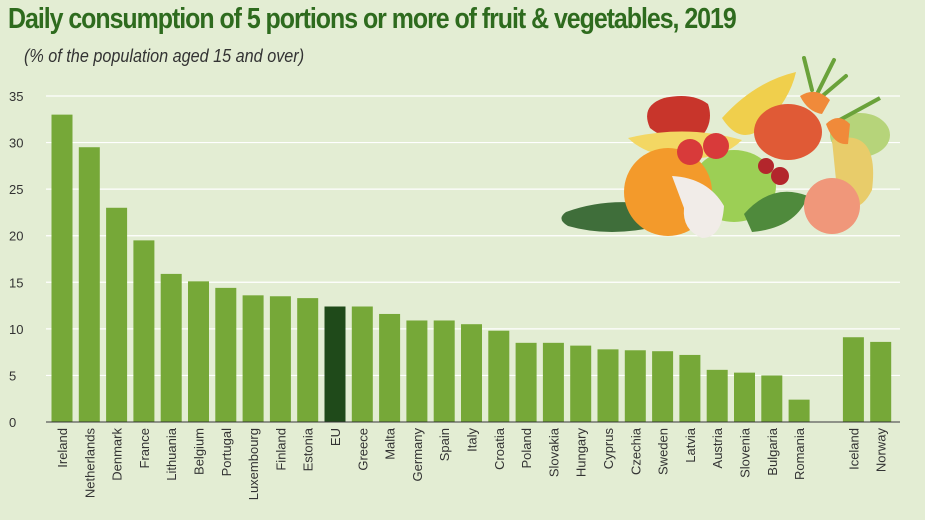 The width and height of the screenshot is (925, 520). I want to click on bar-france, so click(144, 331).